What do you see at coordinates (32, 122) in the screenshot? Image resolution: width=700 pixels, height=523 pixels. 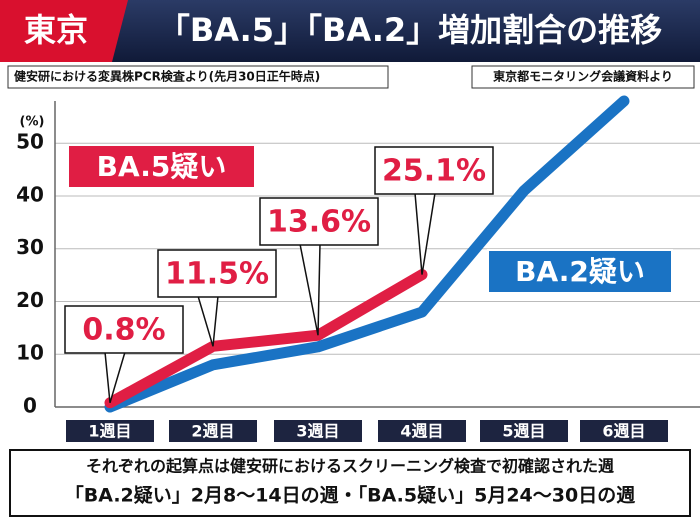 I see `y-unit: (%)` at bounding box center [32, 122].